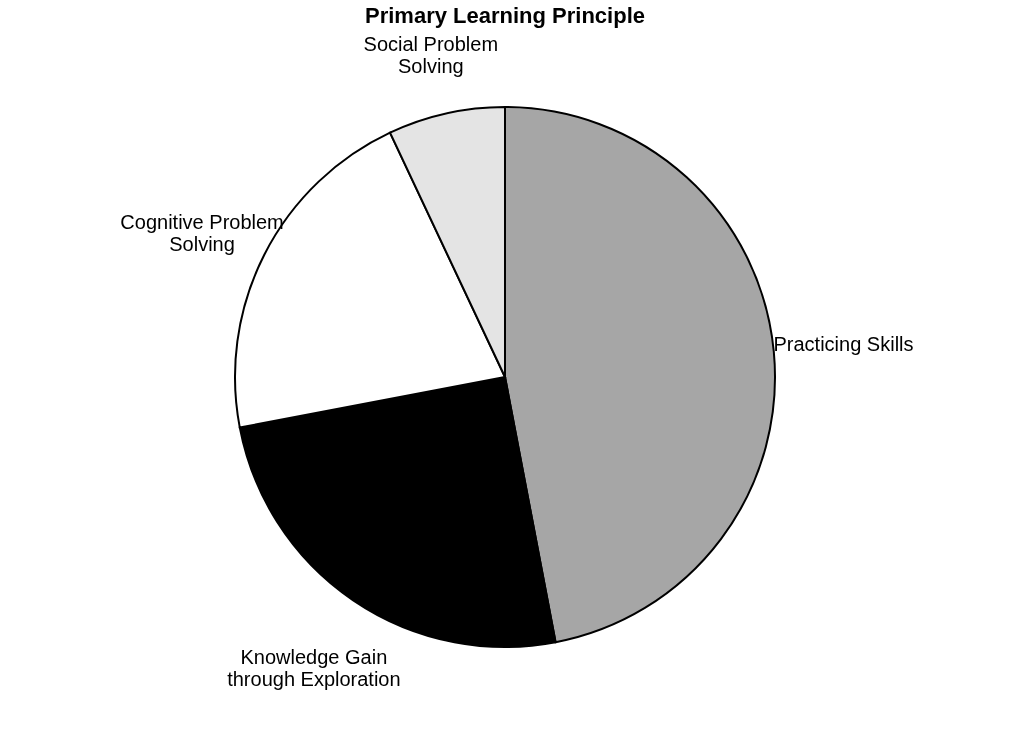  Describe the element at coordinates (843, 344) in the screenshot. I see `slice-label: Practicing Skills` at that location.